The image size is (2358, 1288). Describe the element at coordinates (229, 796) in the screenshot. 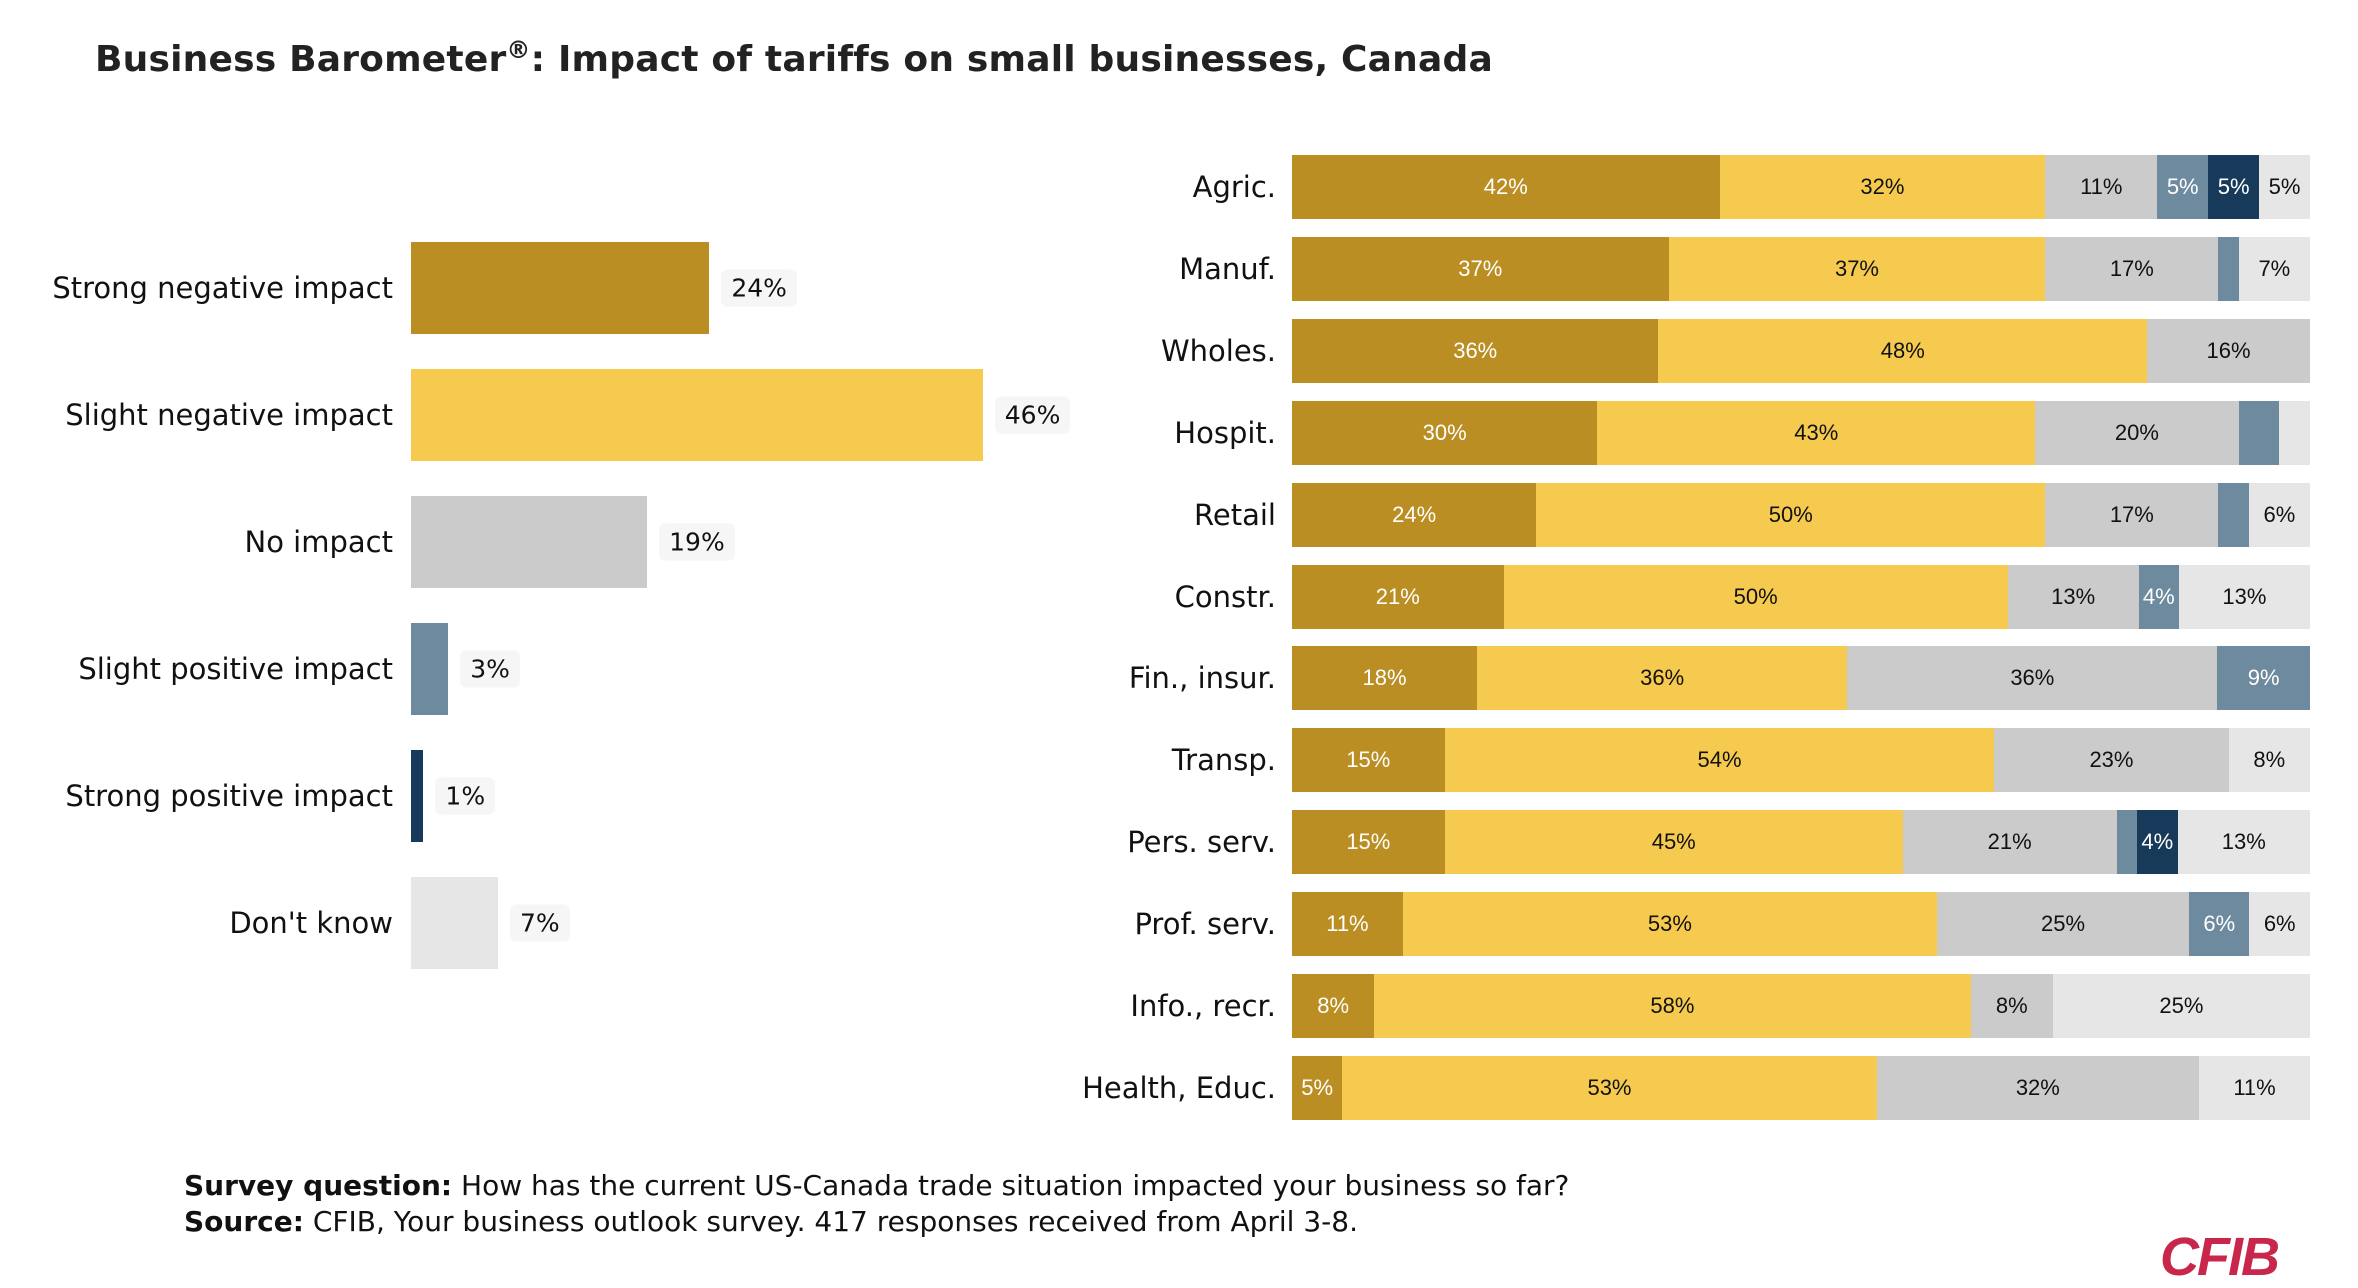

I see `category-label: Strong positive impact` at that location.